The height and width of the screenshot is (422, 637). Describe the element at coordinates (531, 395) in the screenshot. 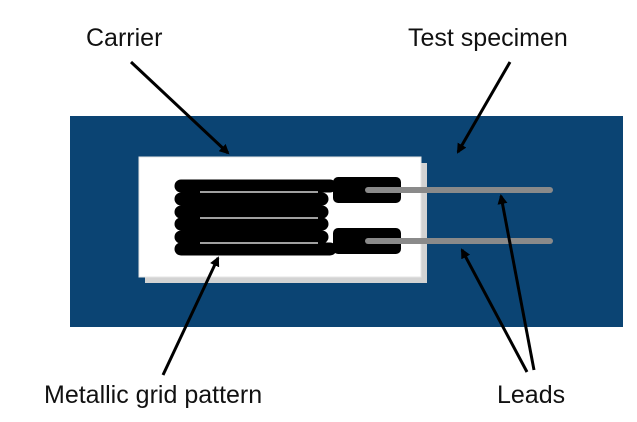

I see `label-leads: Leads` at that location.